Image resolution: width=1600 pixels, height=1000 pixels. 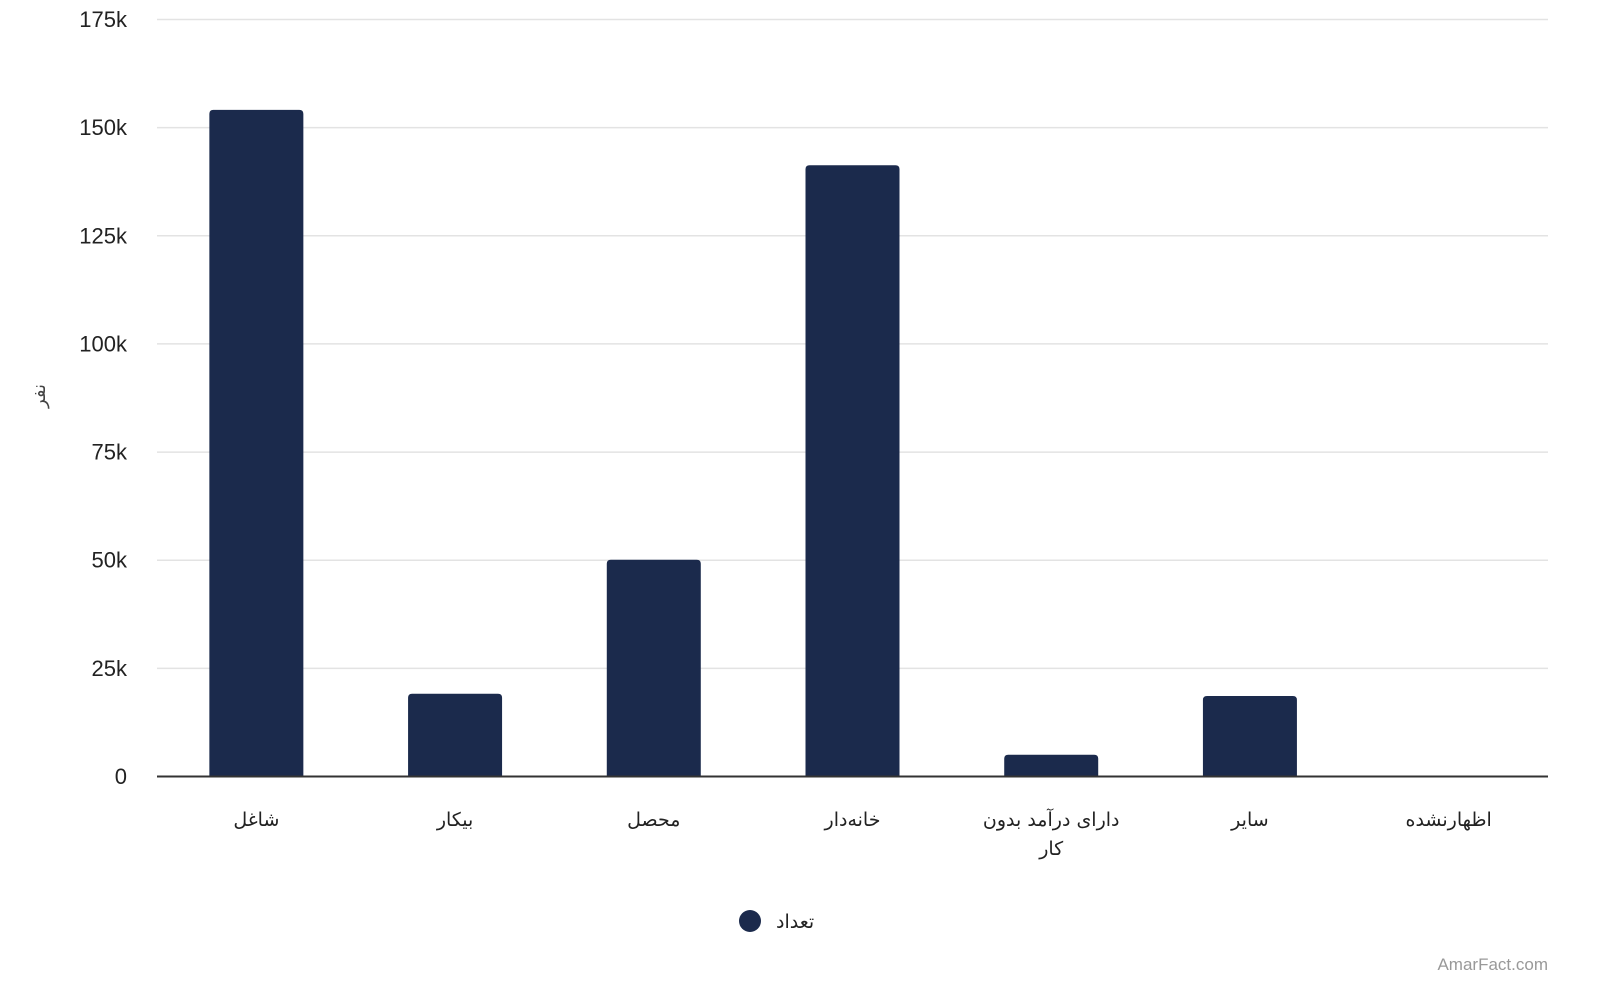 I want to click on x-category-label: شاغل, so click(x=256, y=820).